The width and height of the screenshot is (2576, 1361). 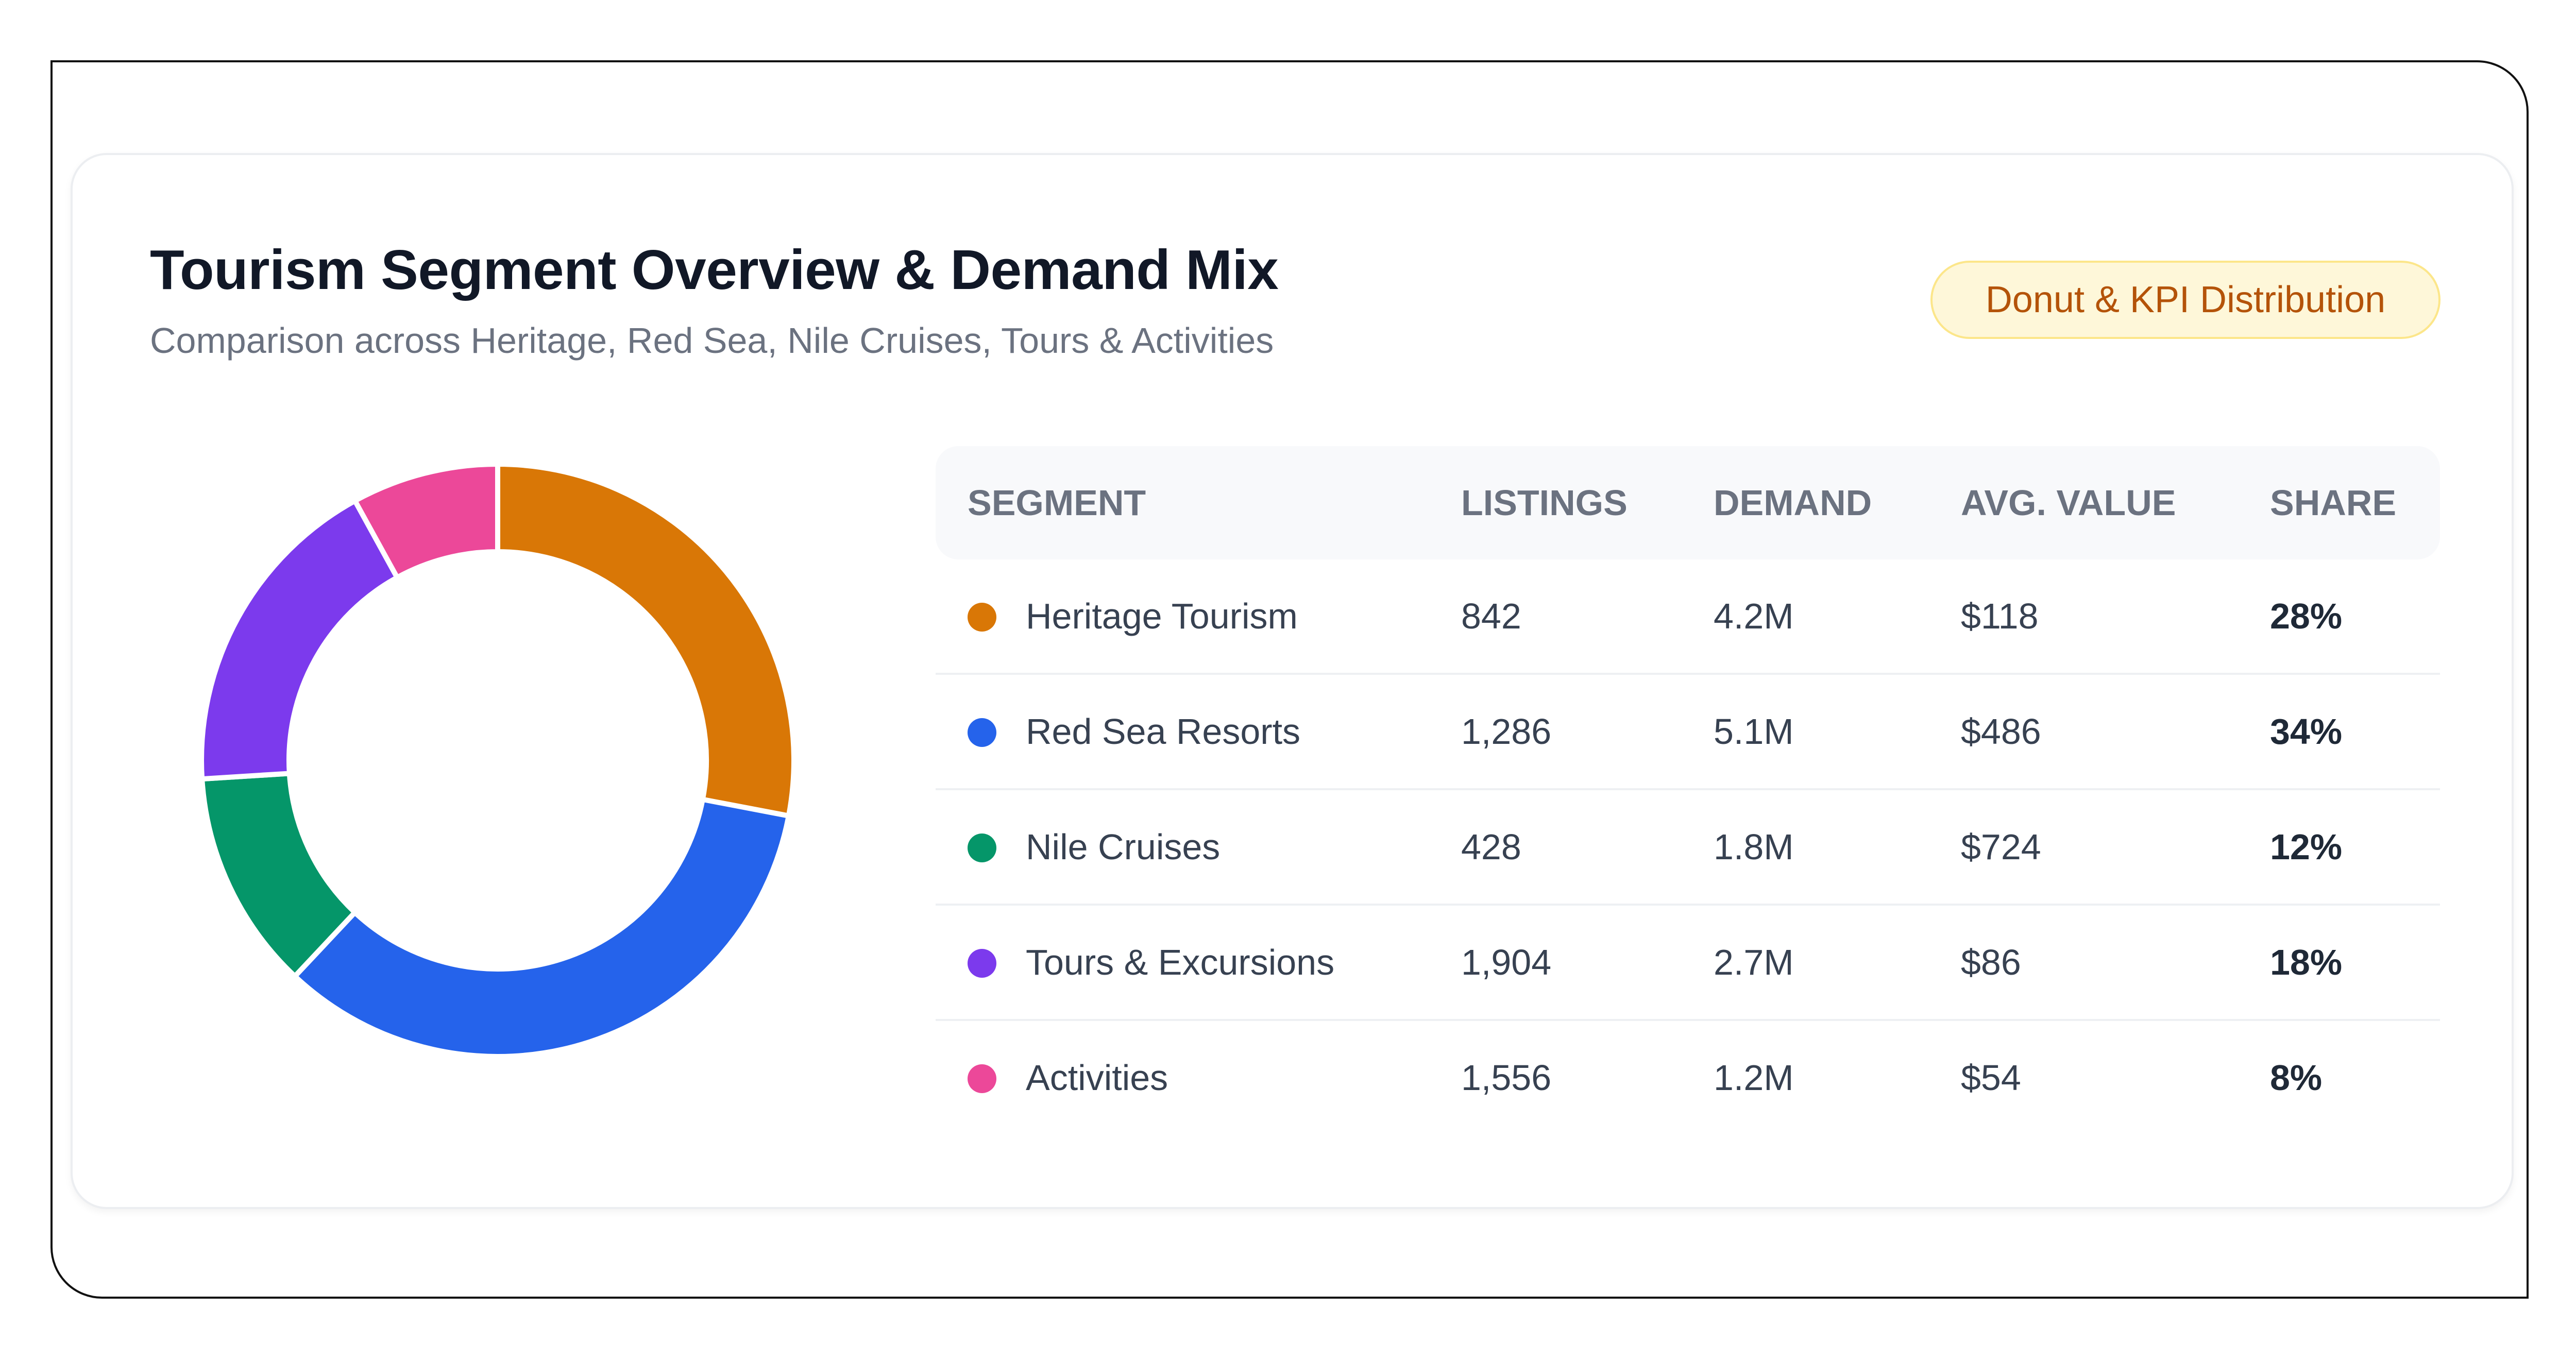 What do you see at coordinates (1688, 732) in the screenshot?
I see `table-row: Red Sea Resorts 1,286 5.1M $486 34%` at bounding box center [1688, 732].